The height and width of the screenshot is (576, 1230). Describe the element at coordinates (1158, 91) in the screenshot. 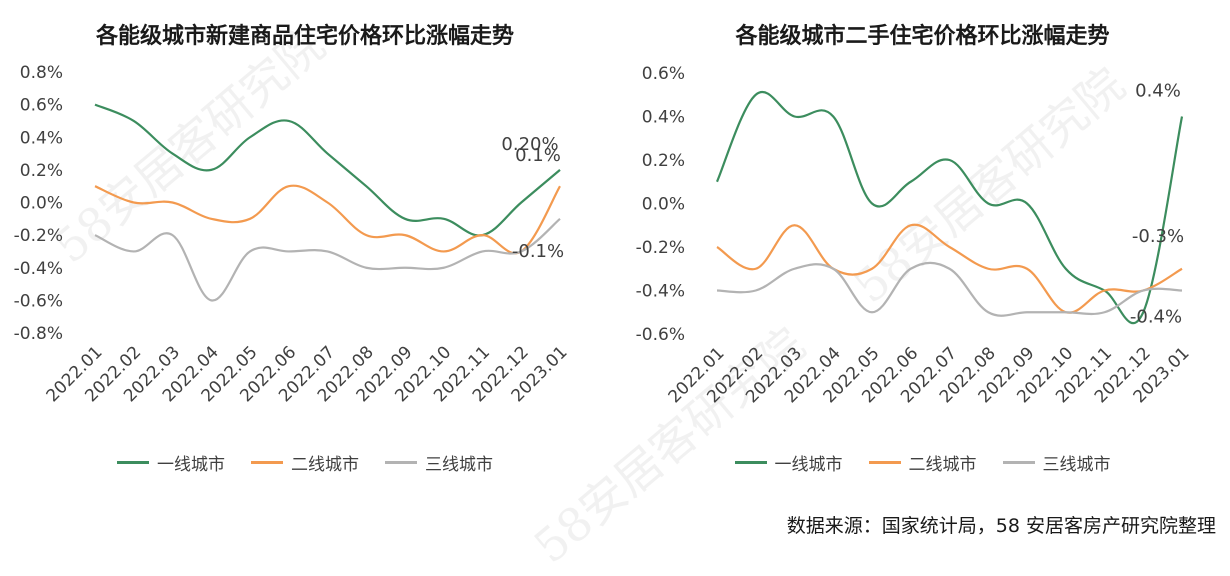

I see `data-label: 0.4%` at that location.